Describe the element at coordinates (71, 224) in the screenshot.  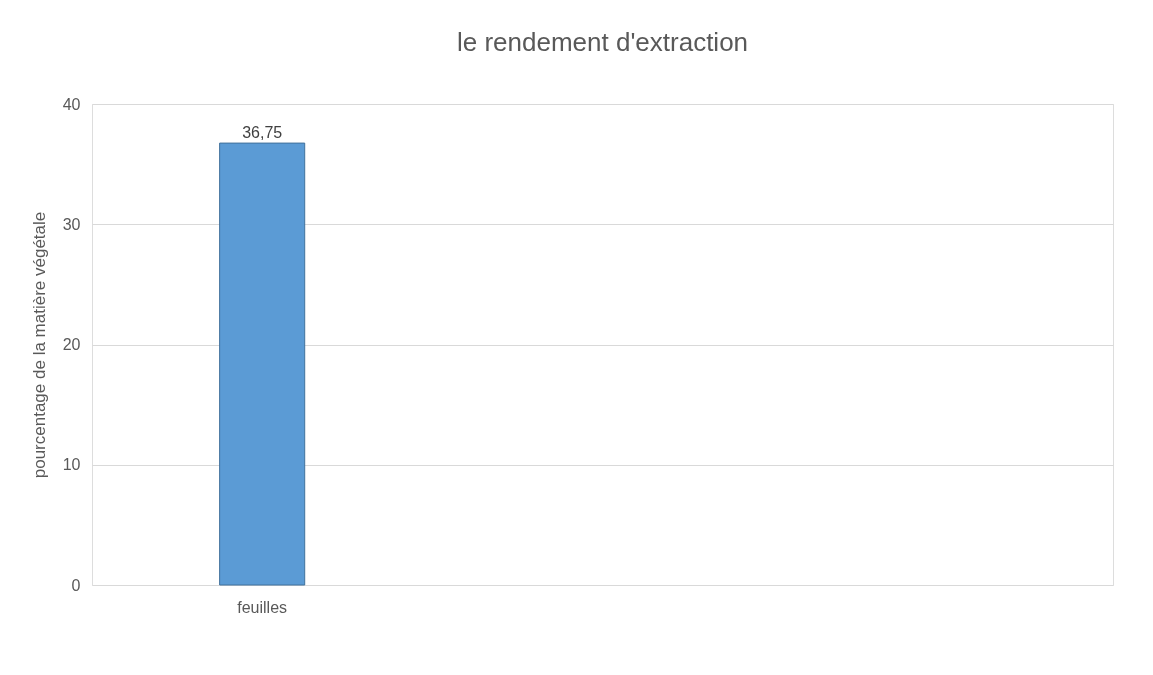
I see `y-tick-label: 30` at that location.